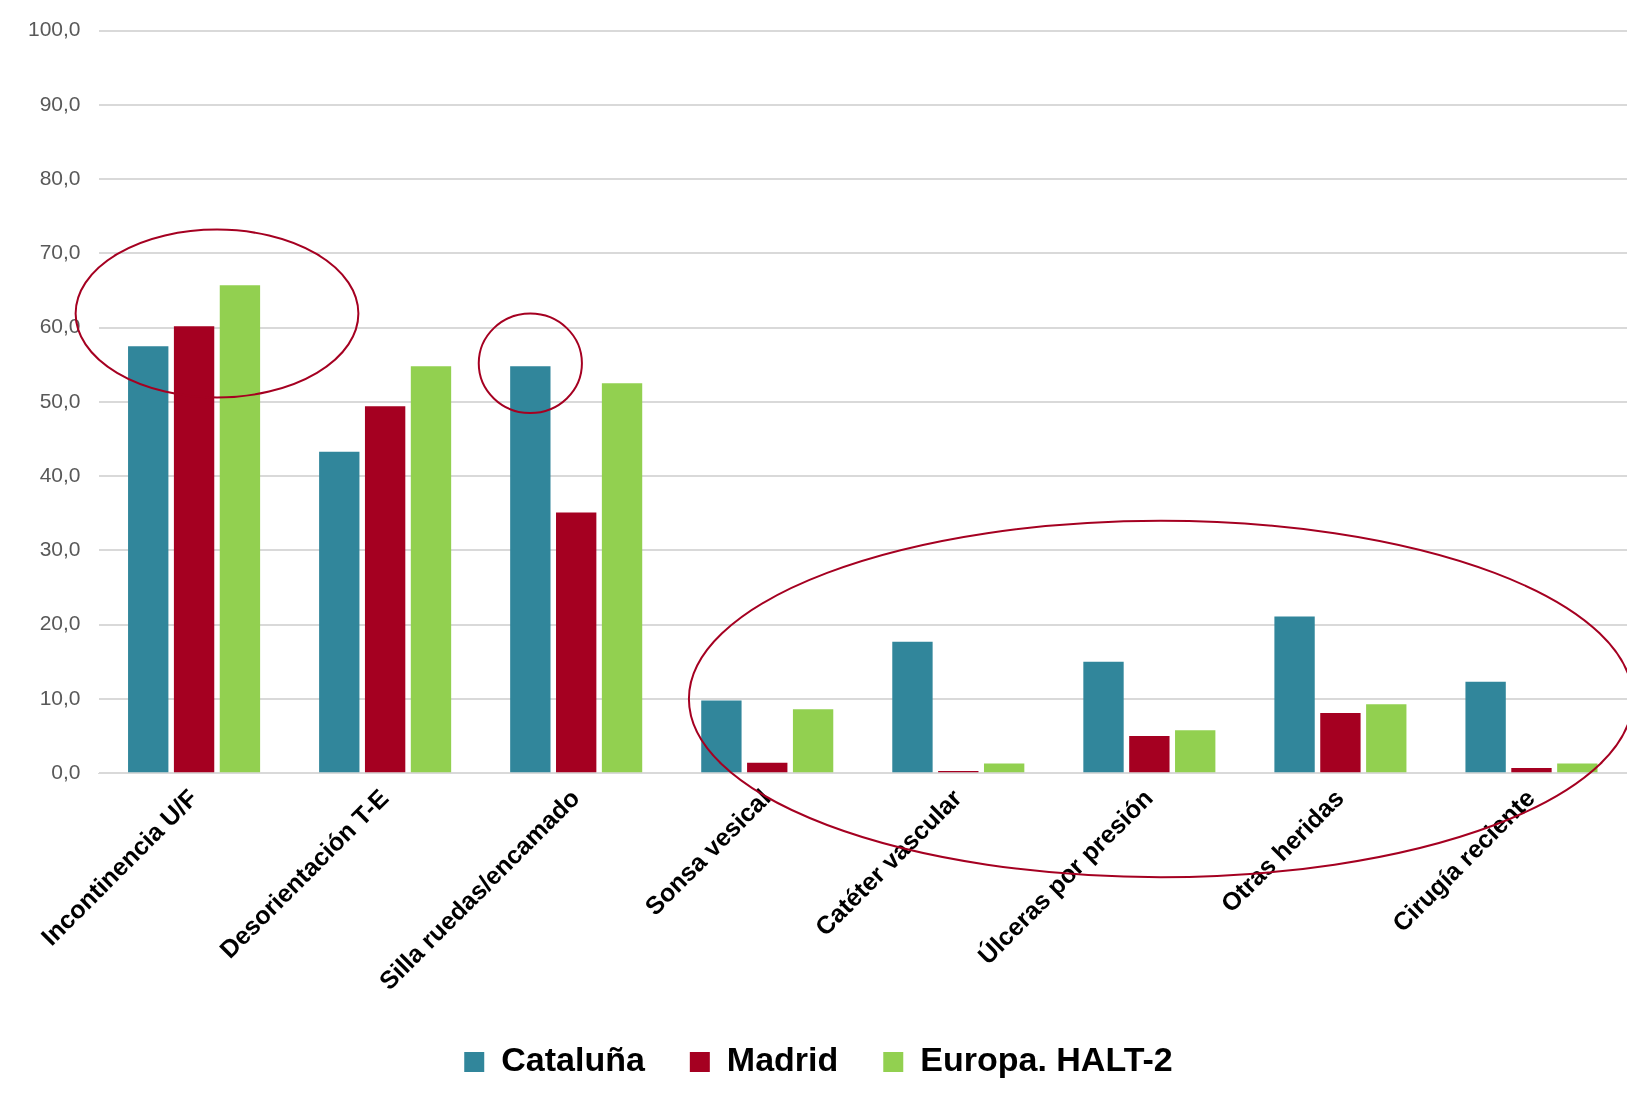  I want to click on y-tick-label: 90,0, so click(60, 103).